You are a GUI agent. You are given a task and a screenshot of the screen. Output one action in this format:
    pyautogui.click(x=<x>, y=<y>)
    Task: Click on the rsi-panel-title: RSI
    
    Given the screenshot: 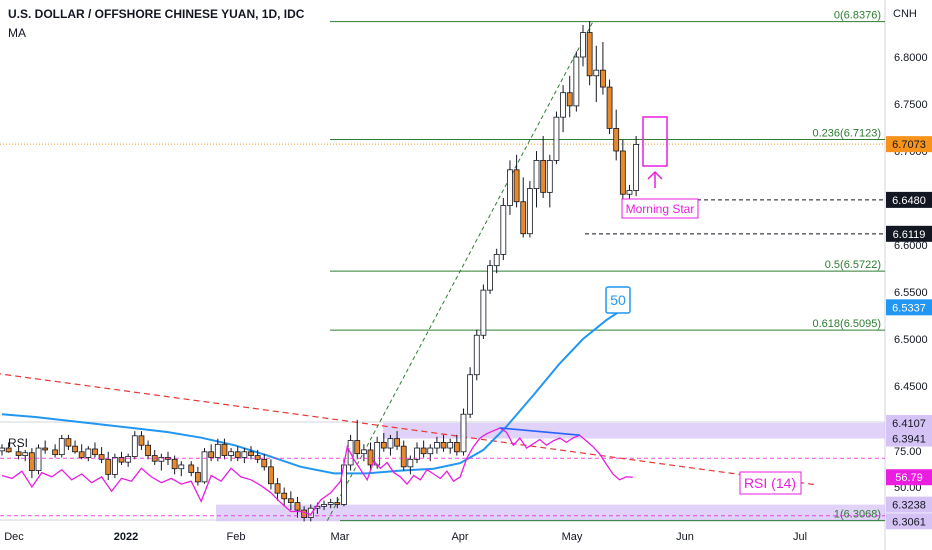 What is the action you would take?
    pyautogui.click(x=18, y=443)
    